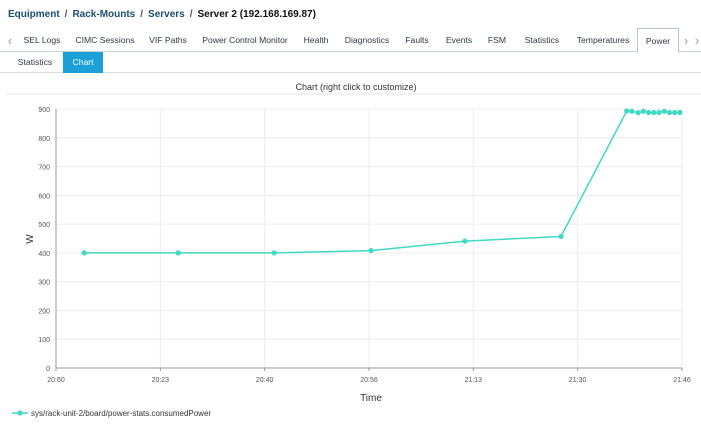 Image resolution: width=701 pixels, height=425 pixels. What do you see at coordinates (658, 40) in the screenshot?
I see `tab-power: Power` at bounding box center [658, 40].